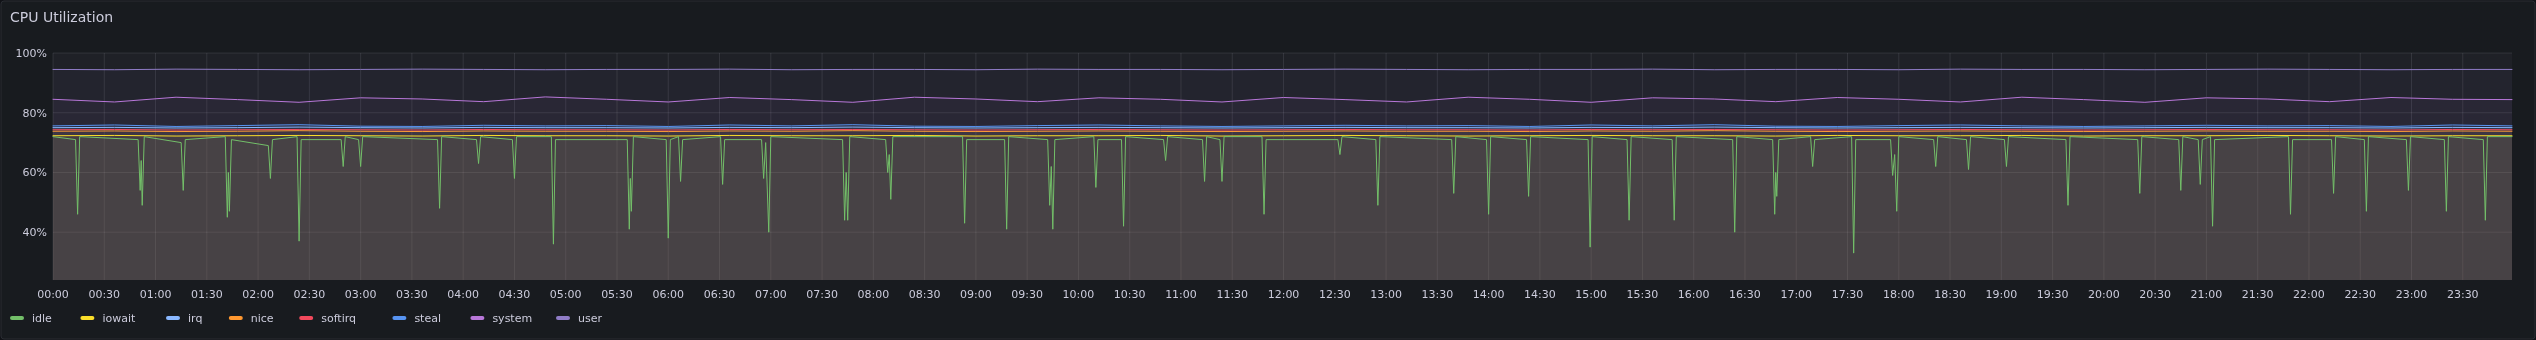 This screenshot has height=340, width=2536. I want to click on x-tick-label: 21:30, so click(2257, 294).